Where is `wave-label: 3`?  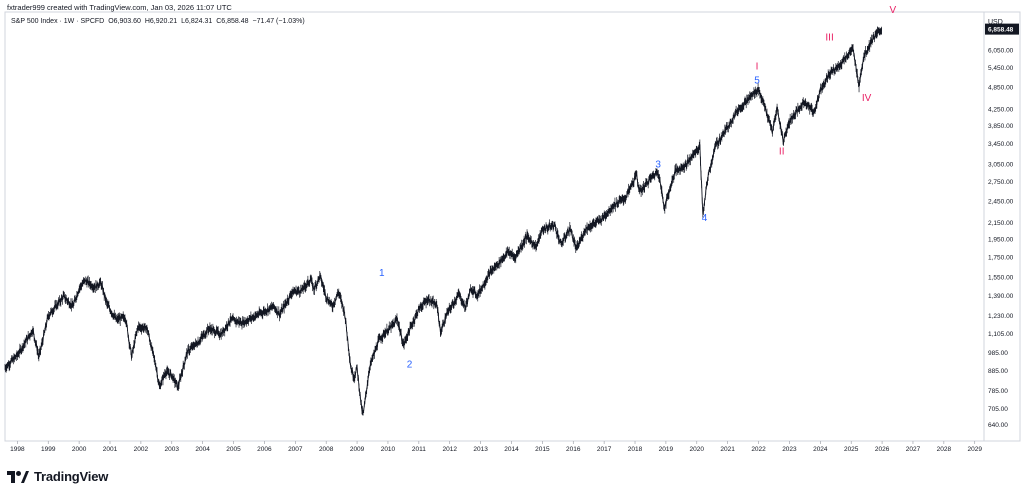 wave-label: 3 is located at coordinates (658, 165).